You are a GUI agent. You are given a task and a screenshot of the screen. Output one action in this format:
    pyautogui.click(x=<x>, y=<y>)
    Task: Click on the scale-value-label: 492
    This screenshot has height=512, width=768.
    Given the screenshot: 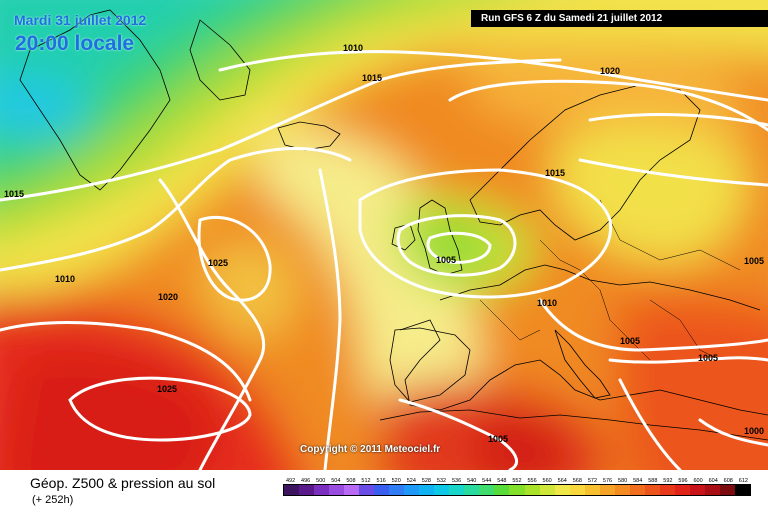 What is the action you would take?
    pyautogui.click(x=290, y=481)
    